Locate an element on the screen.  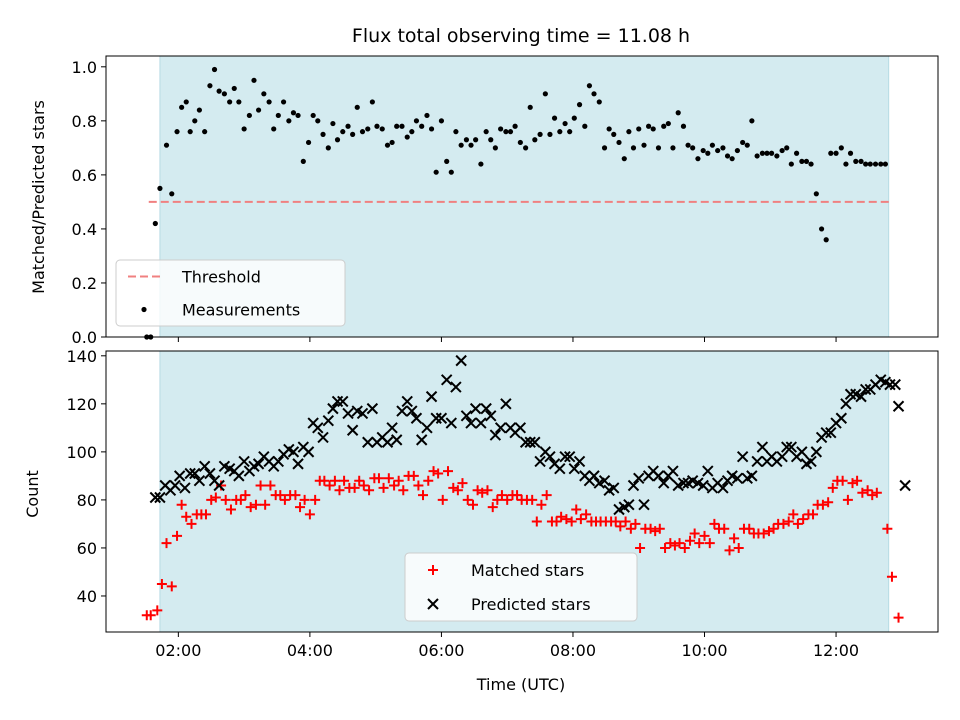
bottom-y-axis-label: Count is located at coordinates (32, 494).